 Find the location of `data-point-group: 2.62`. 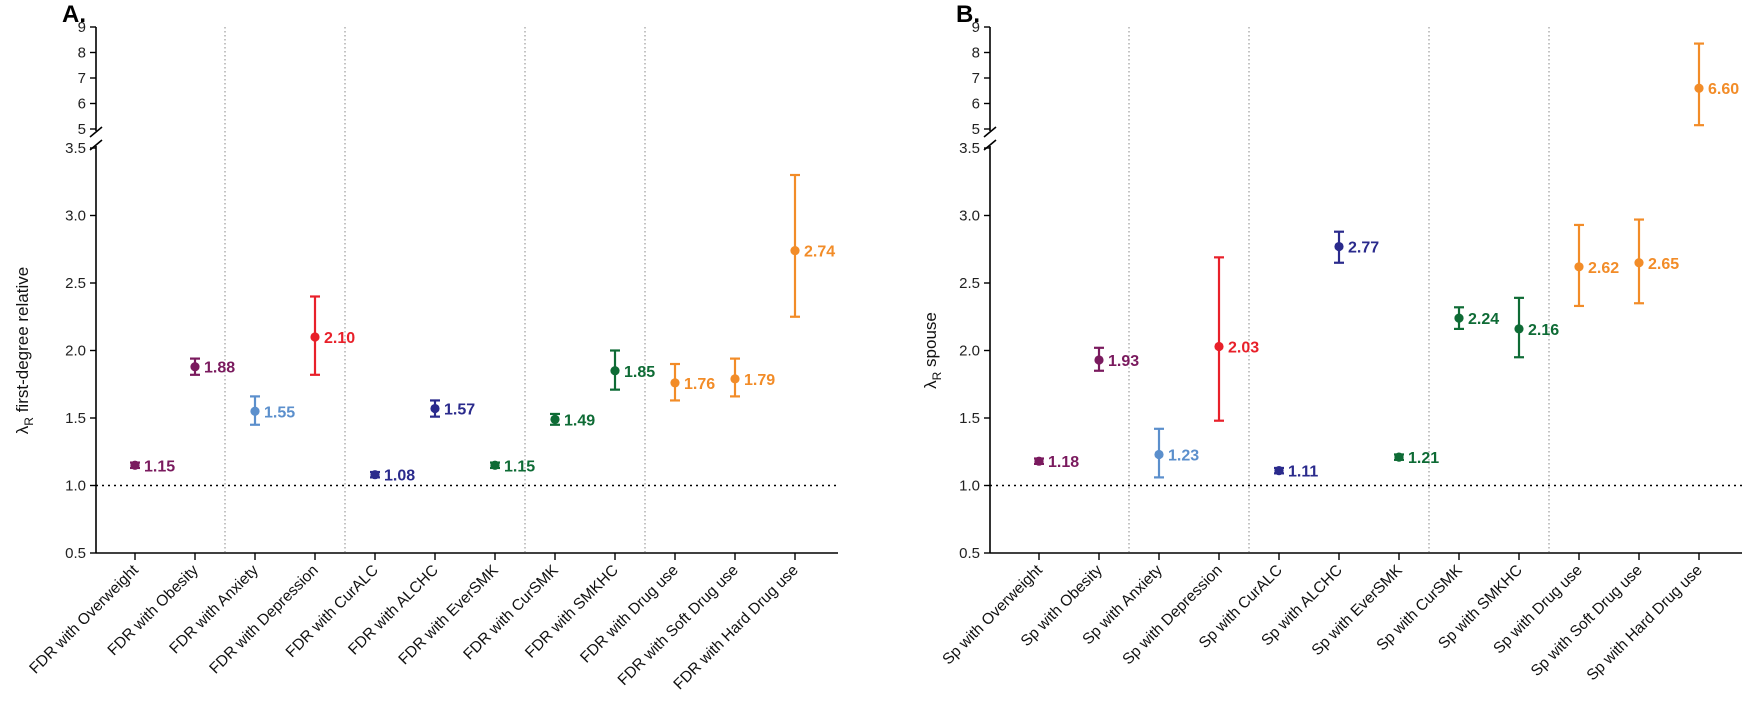

data-point-group: 2.62 is located at coordinates (1596, 265).